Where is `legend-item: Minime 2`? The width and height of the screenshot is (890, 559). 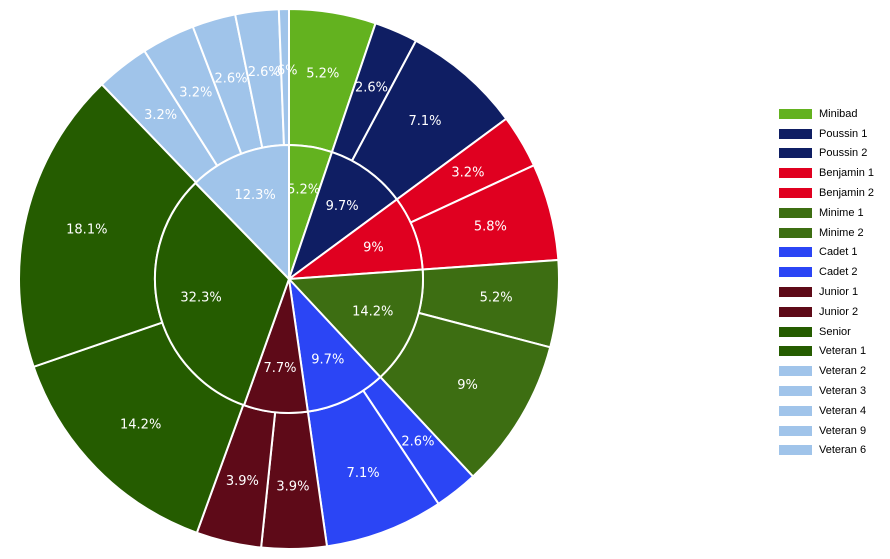 legend-item: Minime 2 is located at coordinates (834, 233).